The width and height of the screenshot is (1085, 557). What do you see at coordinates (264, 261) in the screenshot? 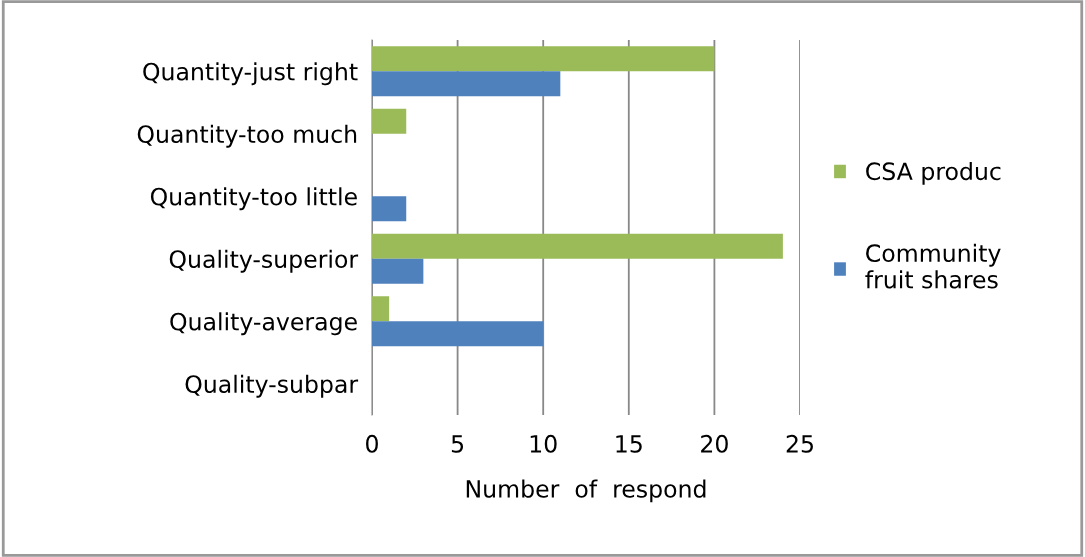
I see `y-tick-label: Quality-superior` at bounding box center [264, 261].